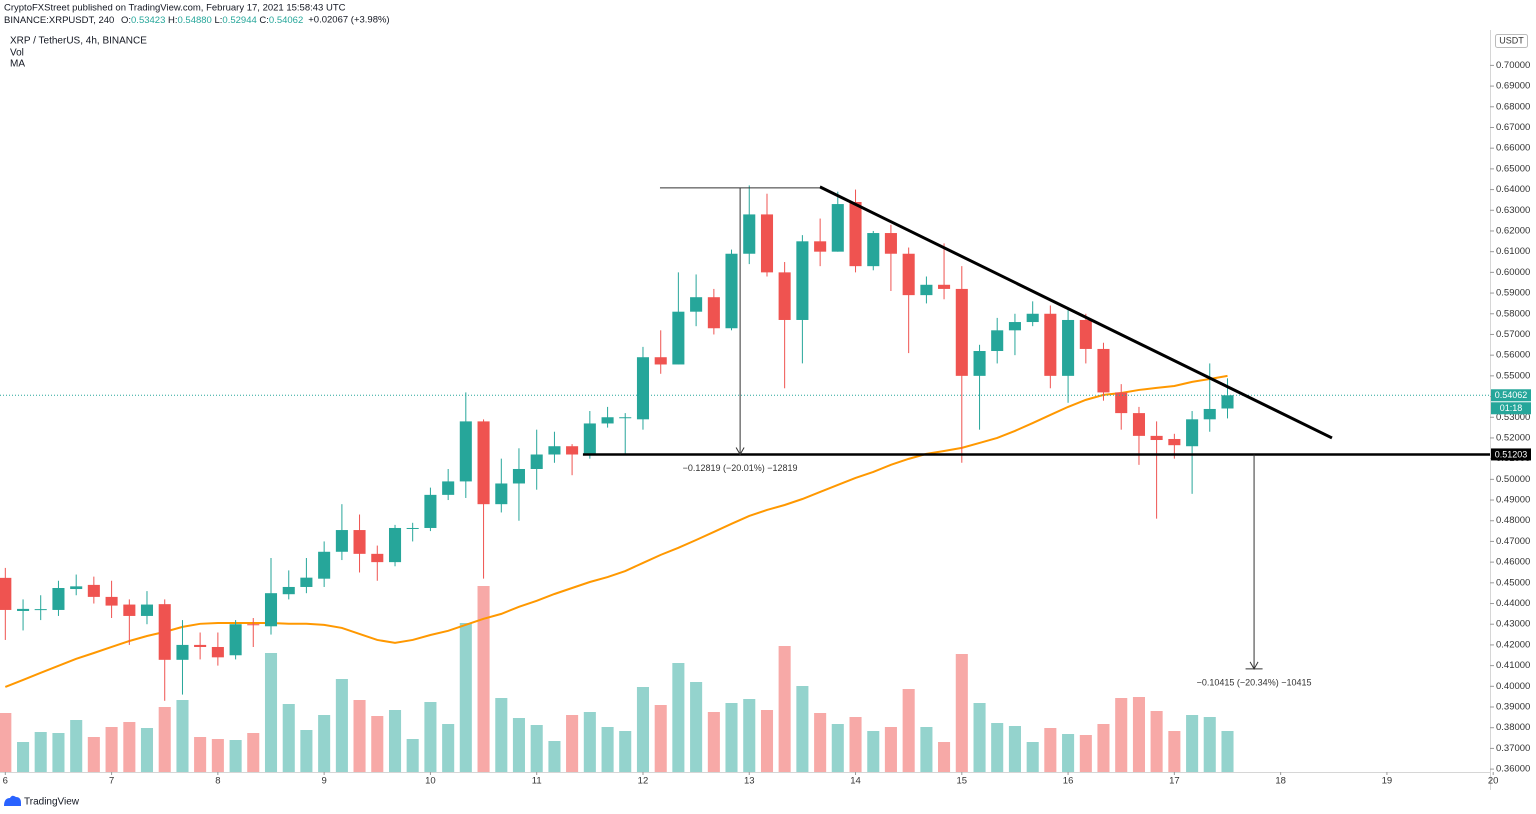 This screenshot has width=1536, height=814. Describe the element at coordinates (1511, 40) in the screenshot. I see `axis-unit: USDT` at that location.